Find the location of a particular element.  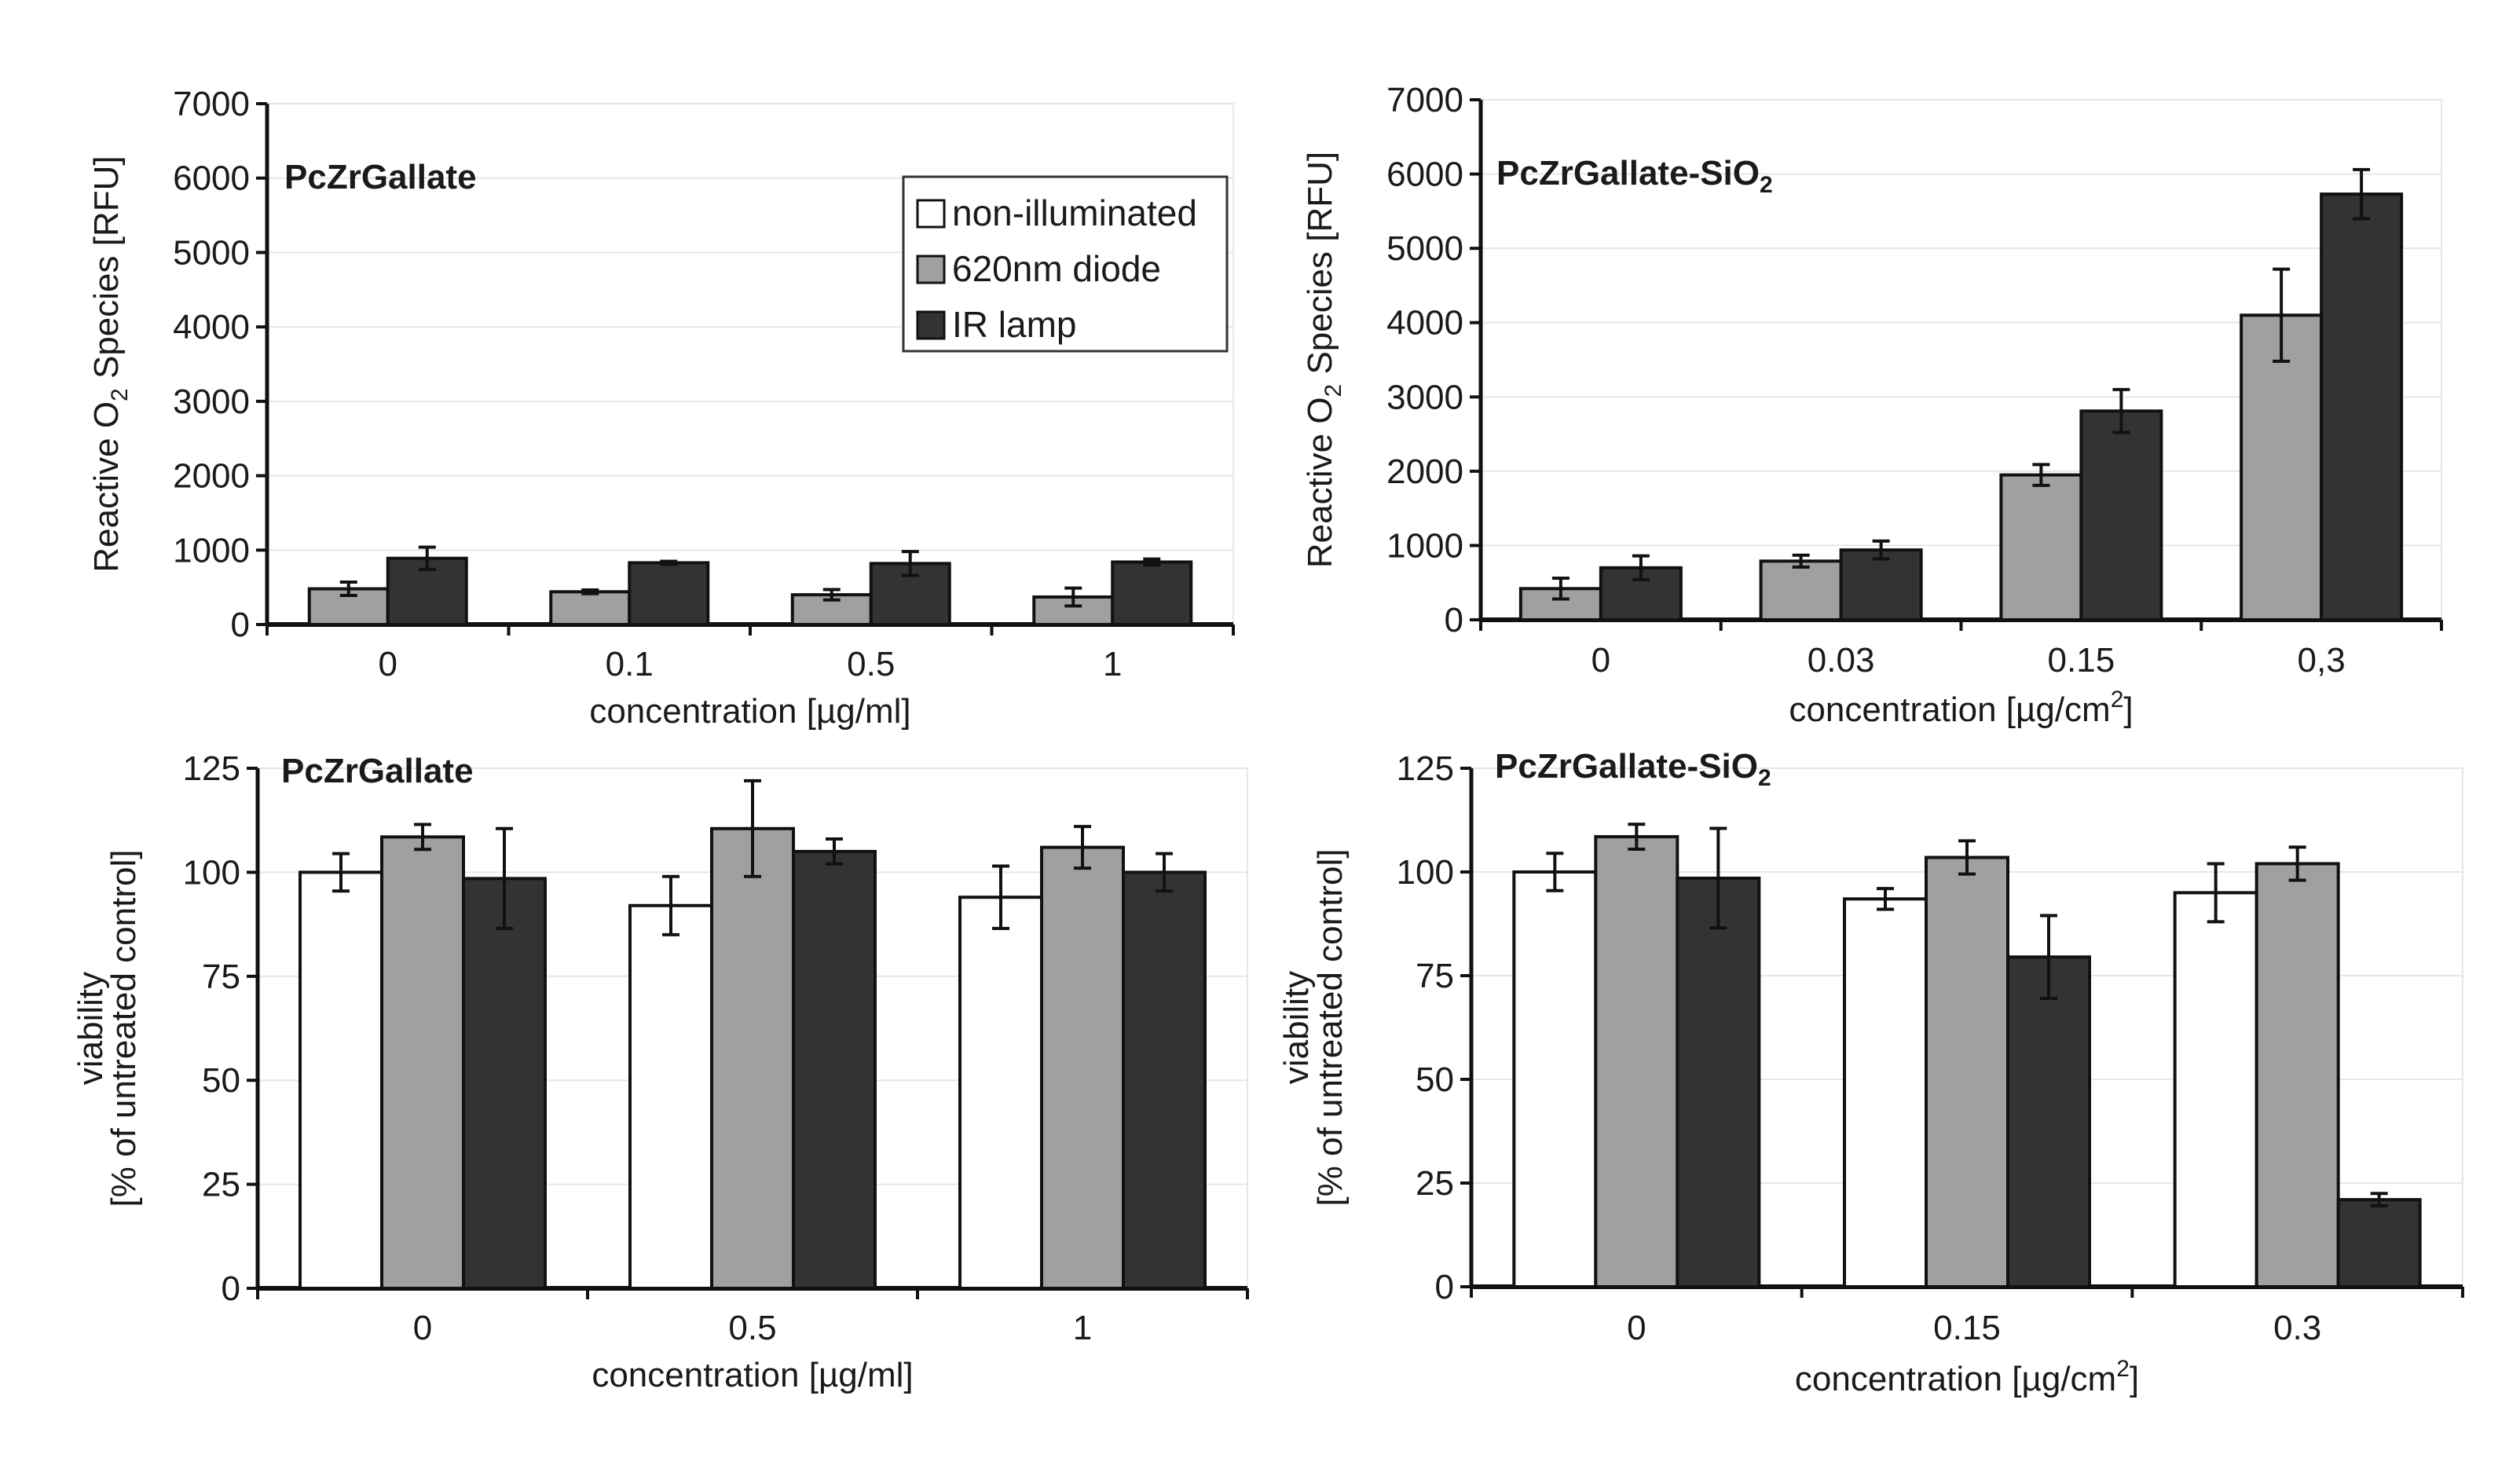

y-tick-label: 2000 is located at coordinates (1424, 471).